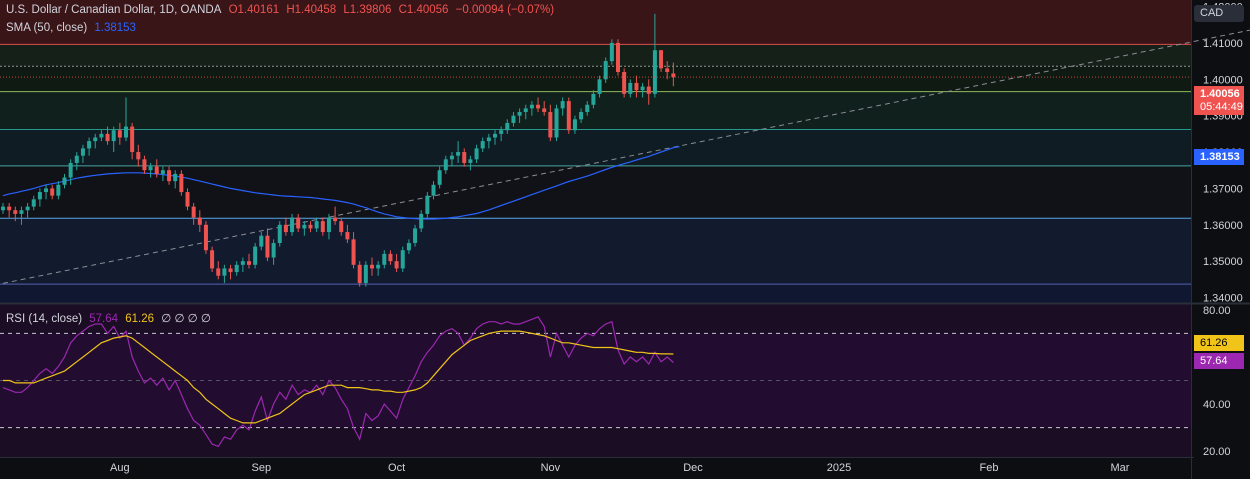 The height and width of the screenshot is (479, 1250). What do you see at coordinates (338, 377) in the screenshot?
I see `rsi-ma-line` at bounding box center [338, 377].